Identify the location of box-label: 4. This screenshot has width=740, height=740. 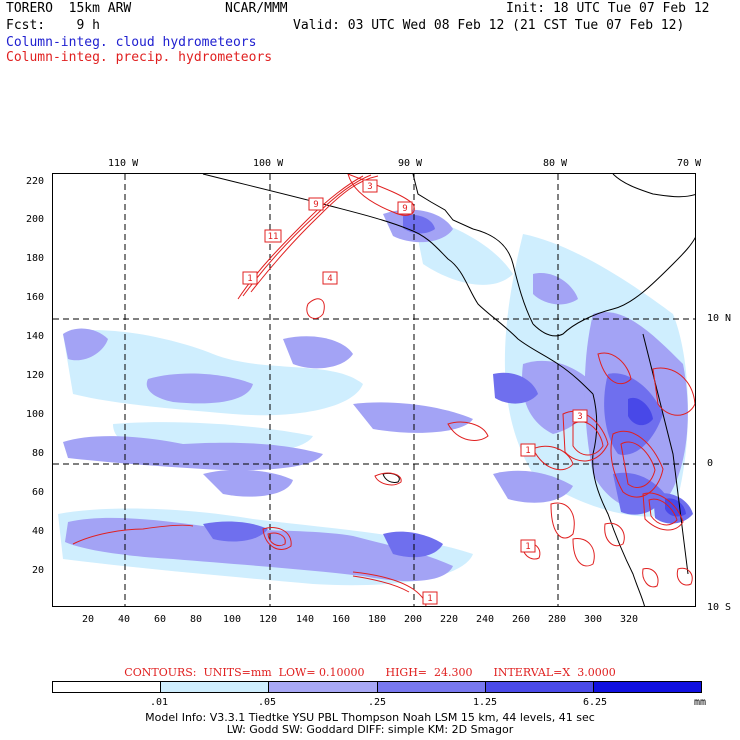
(329, 279).